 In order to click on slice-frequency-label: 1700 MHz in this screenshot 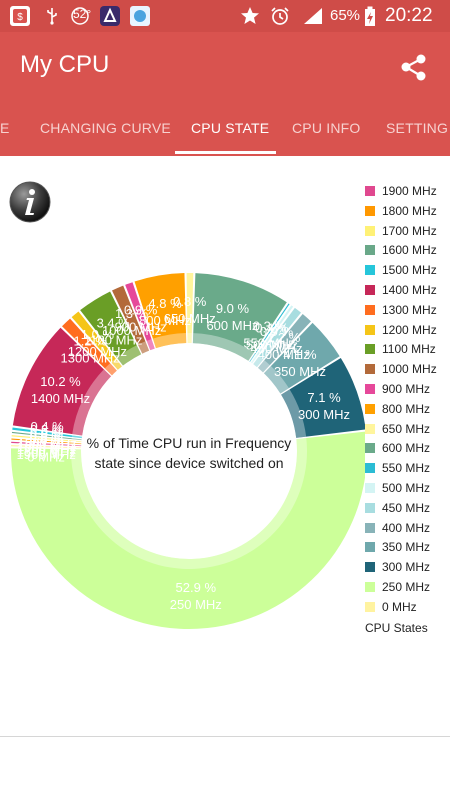, I will do `click(46, 449)`.